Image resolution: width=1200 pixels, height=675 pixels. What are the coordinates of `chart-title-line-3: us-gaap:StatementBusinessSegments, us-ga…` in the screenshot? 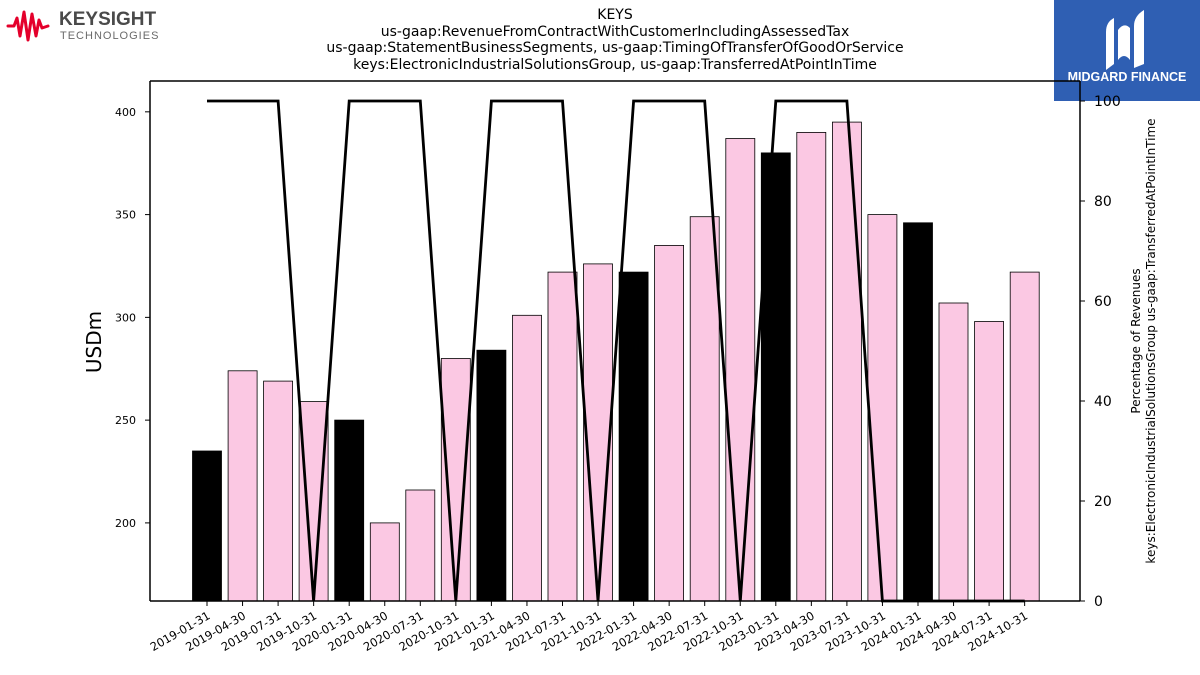 It's located at (615, 48).